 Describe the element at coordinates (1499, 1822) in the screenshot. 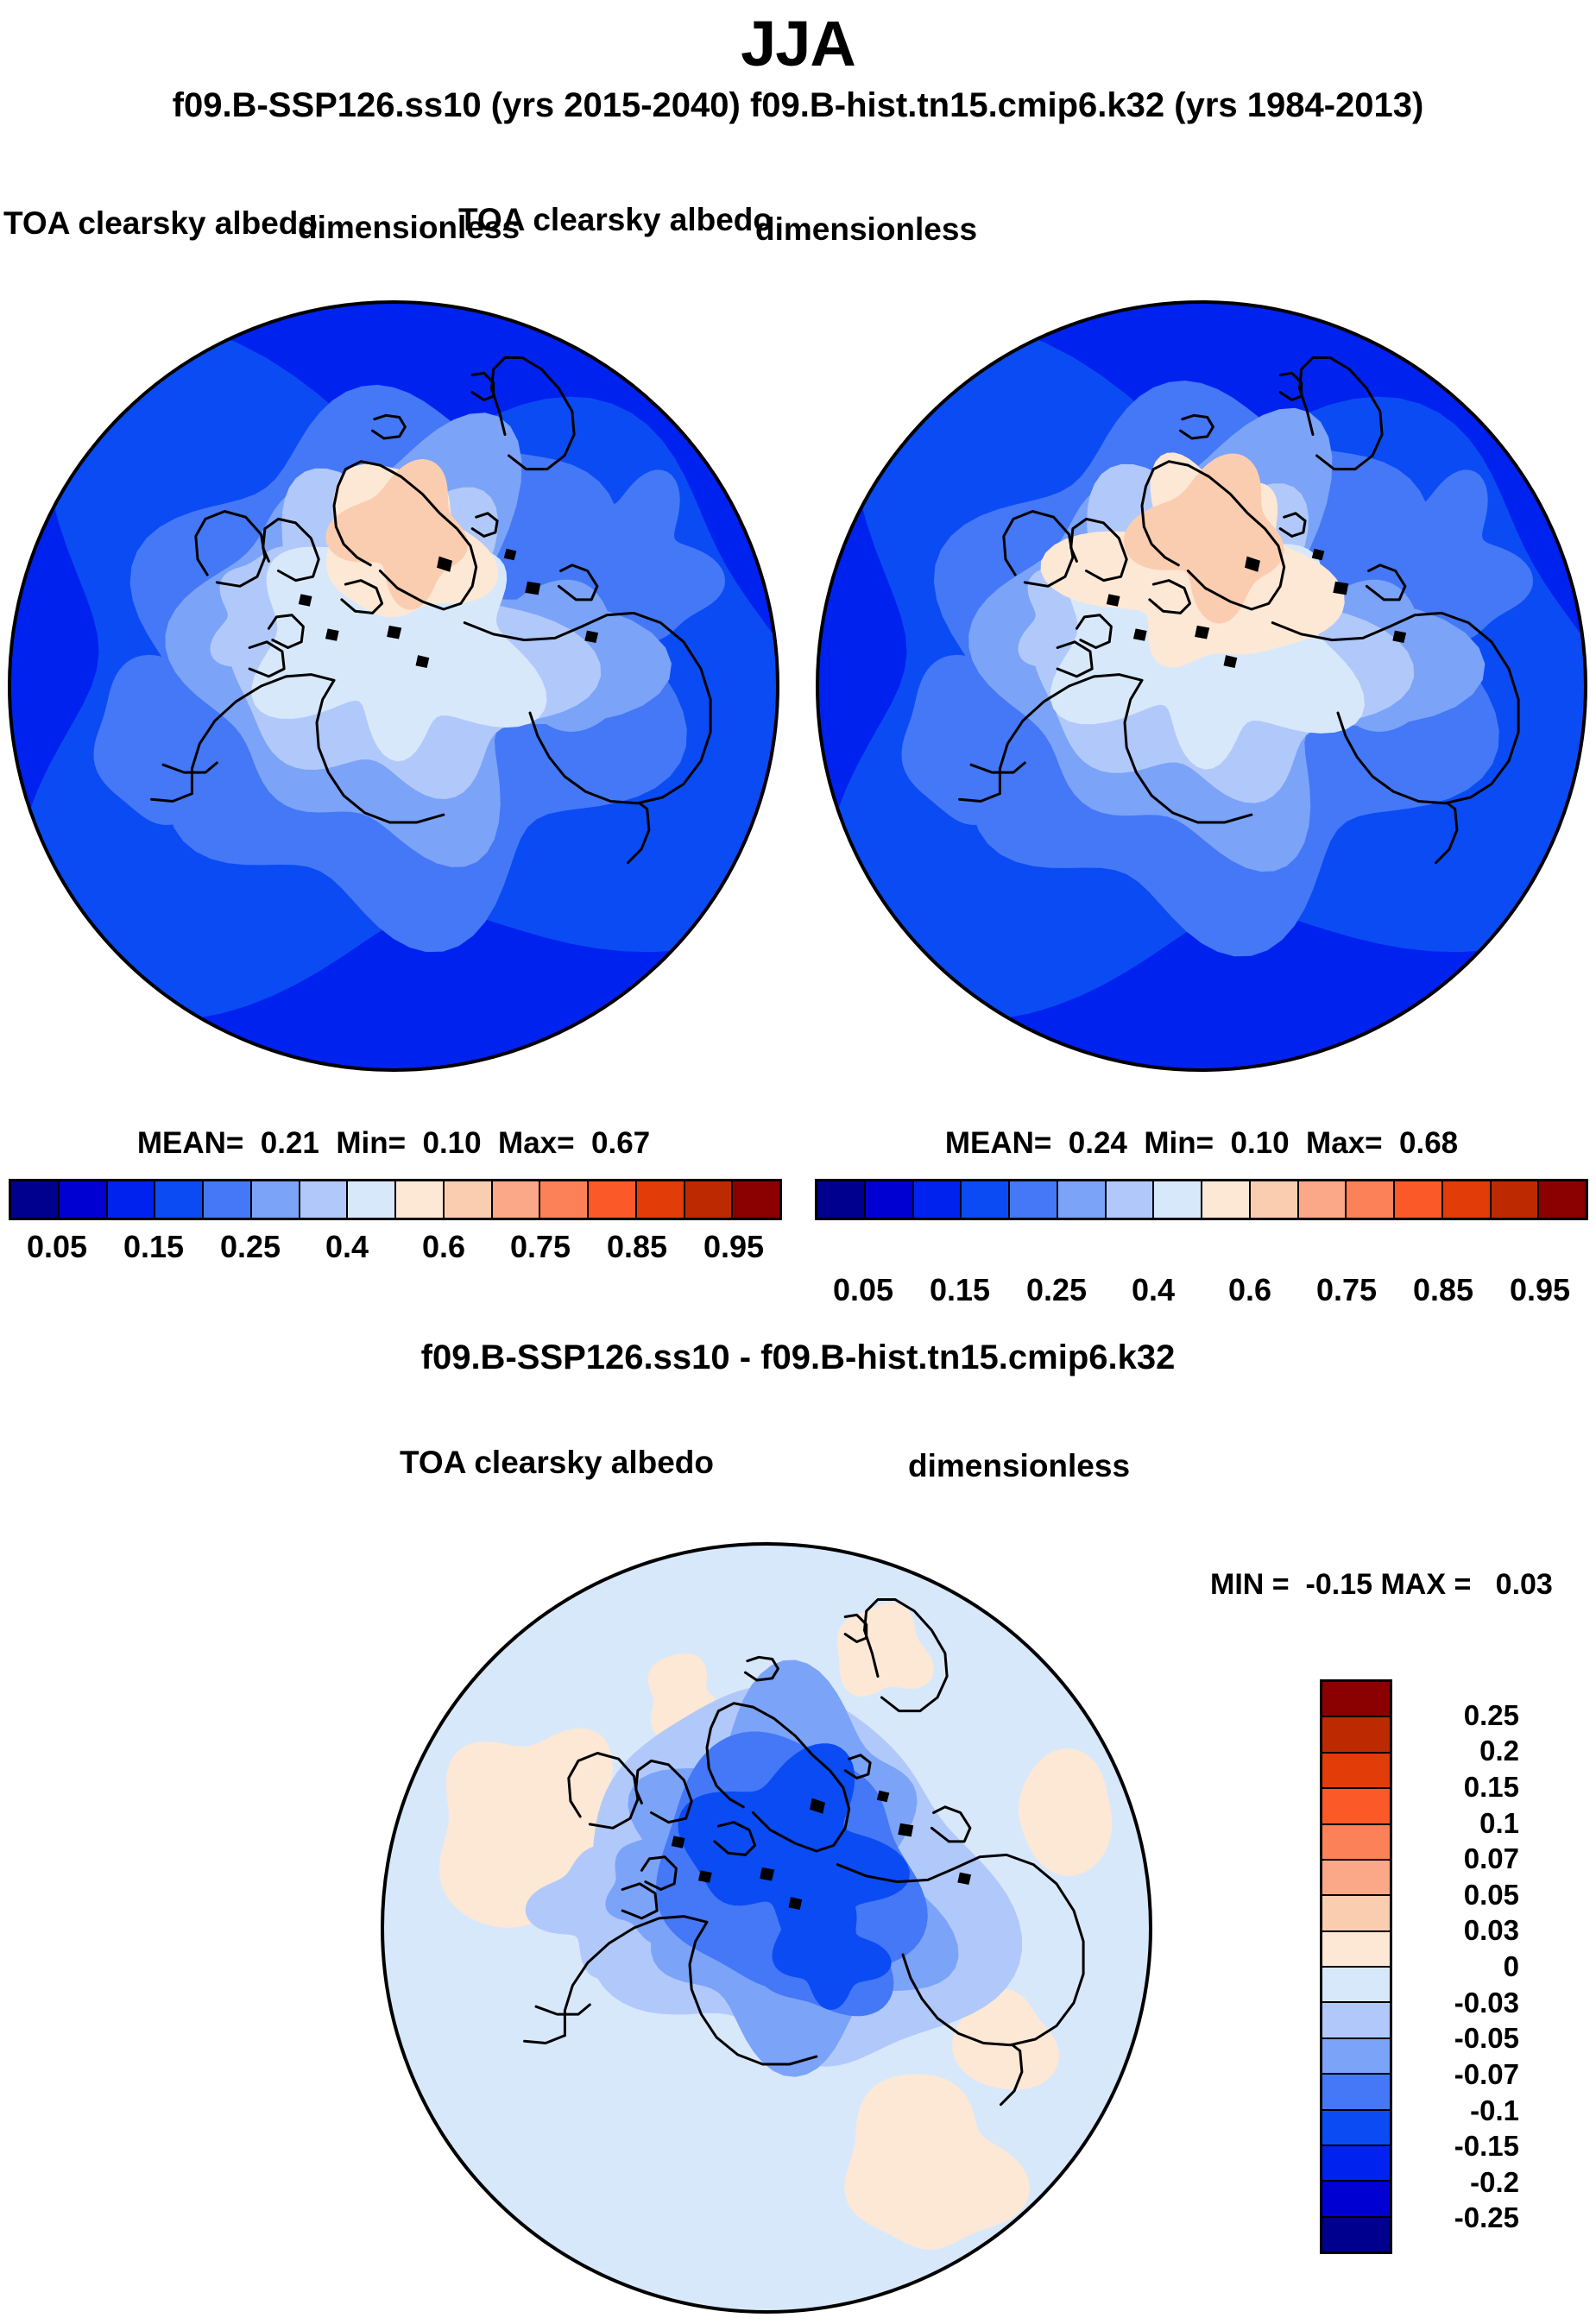

I see `colorbar-tick-label: 0.1` at that location.